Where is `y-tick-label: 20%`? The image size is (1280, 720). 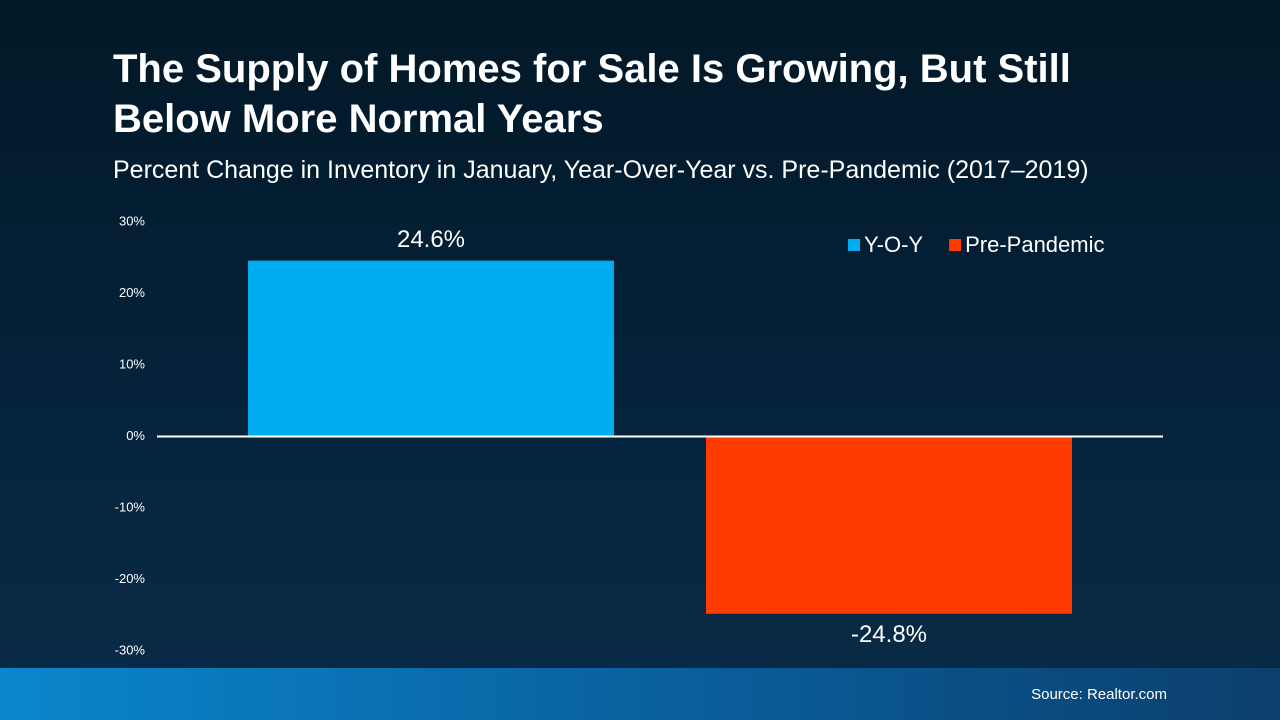
y-tick-label: 20% is located at coordinates (132, 292).